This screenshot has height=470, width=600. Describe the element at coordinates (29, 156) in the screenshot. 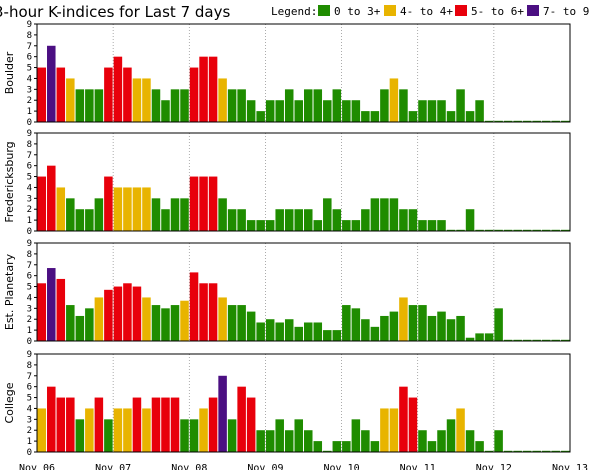

I see `y-tick-label: 7` at that location.